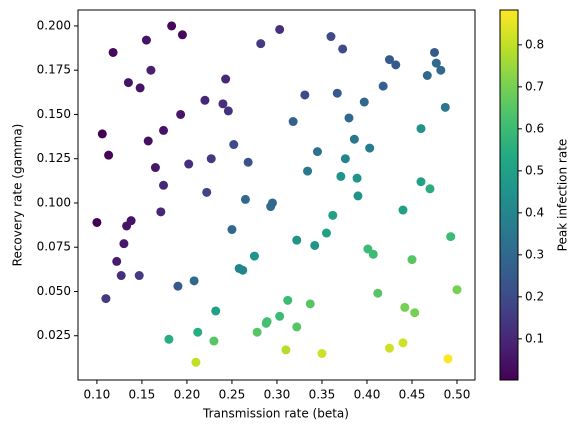 This screenshot has width=580, height=436. I want to click on colorbar-label: Peak infection rate, so click(563, 195).